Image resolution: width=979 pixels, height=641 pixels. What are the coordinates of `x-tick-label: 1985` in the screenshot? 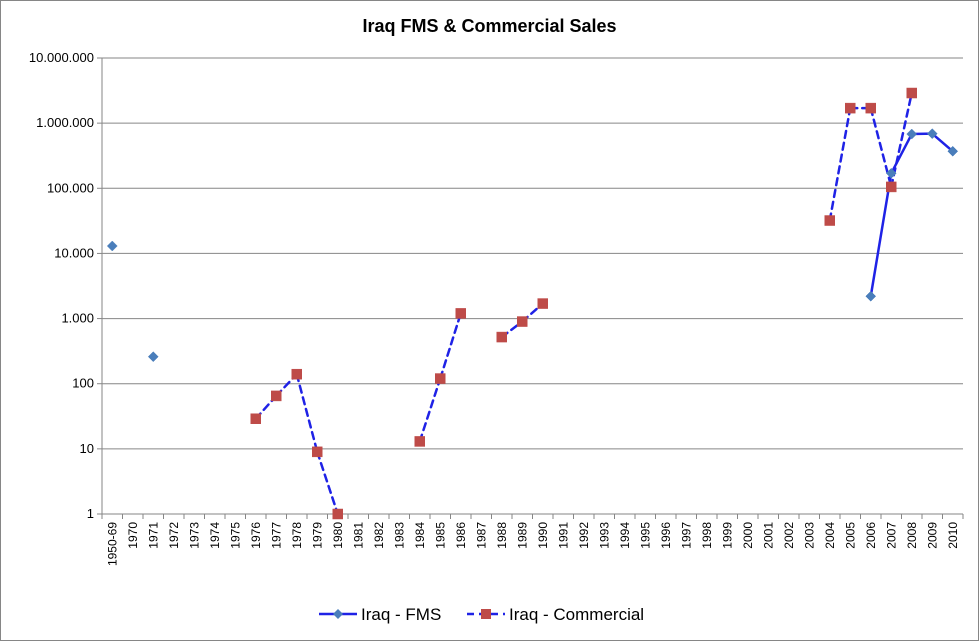 It's located at (440, 535).